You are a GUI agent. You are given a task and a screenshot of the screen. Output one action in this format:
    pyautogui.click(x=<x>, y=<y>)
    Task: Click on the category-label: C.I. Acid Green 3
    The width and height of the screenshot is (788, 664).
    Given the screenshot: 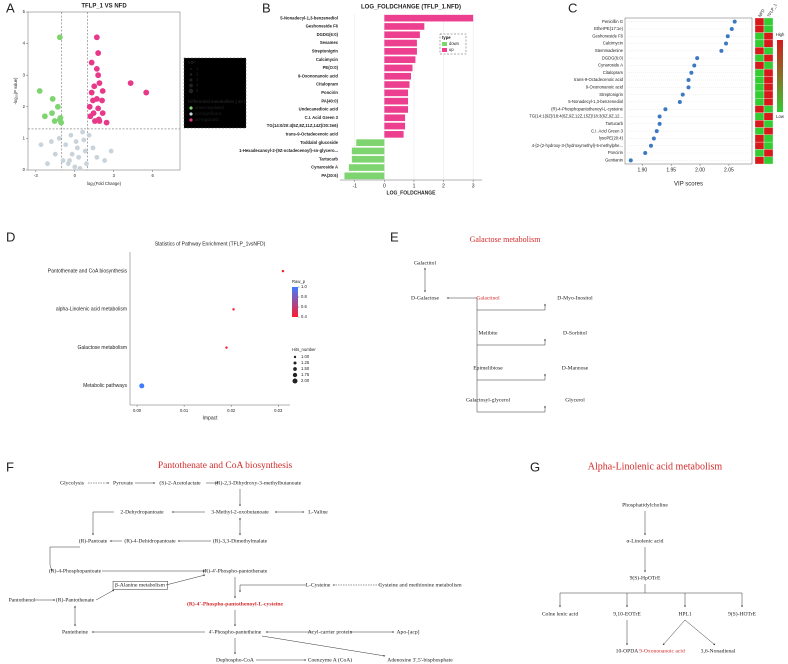 What is the action you would take?
    pyautogui.click(x=607, y=130)
    